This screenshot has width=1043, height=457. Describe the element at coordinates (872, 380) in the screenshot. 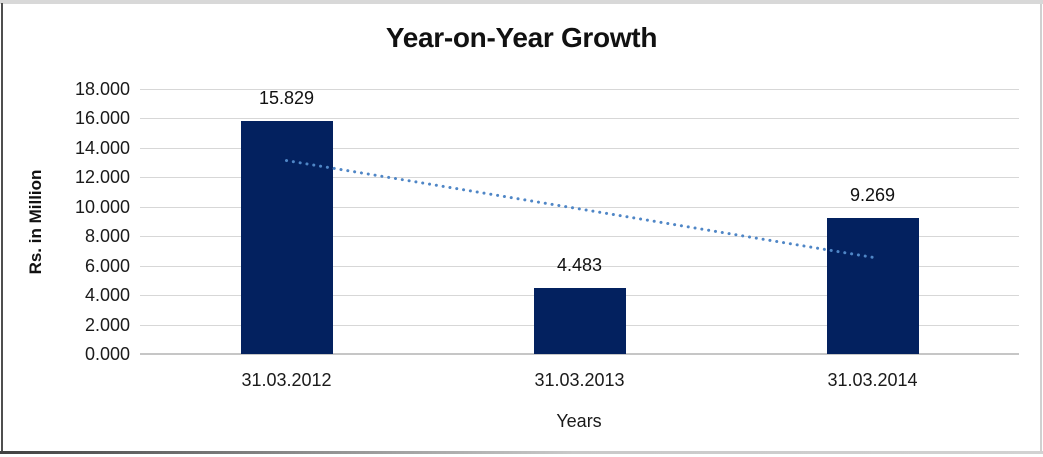

I see `category-label: 31.03.2014` at that location.